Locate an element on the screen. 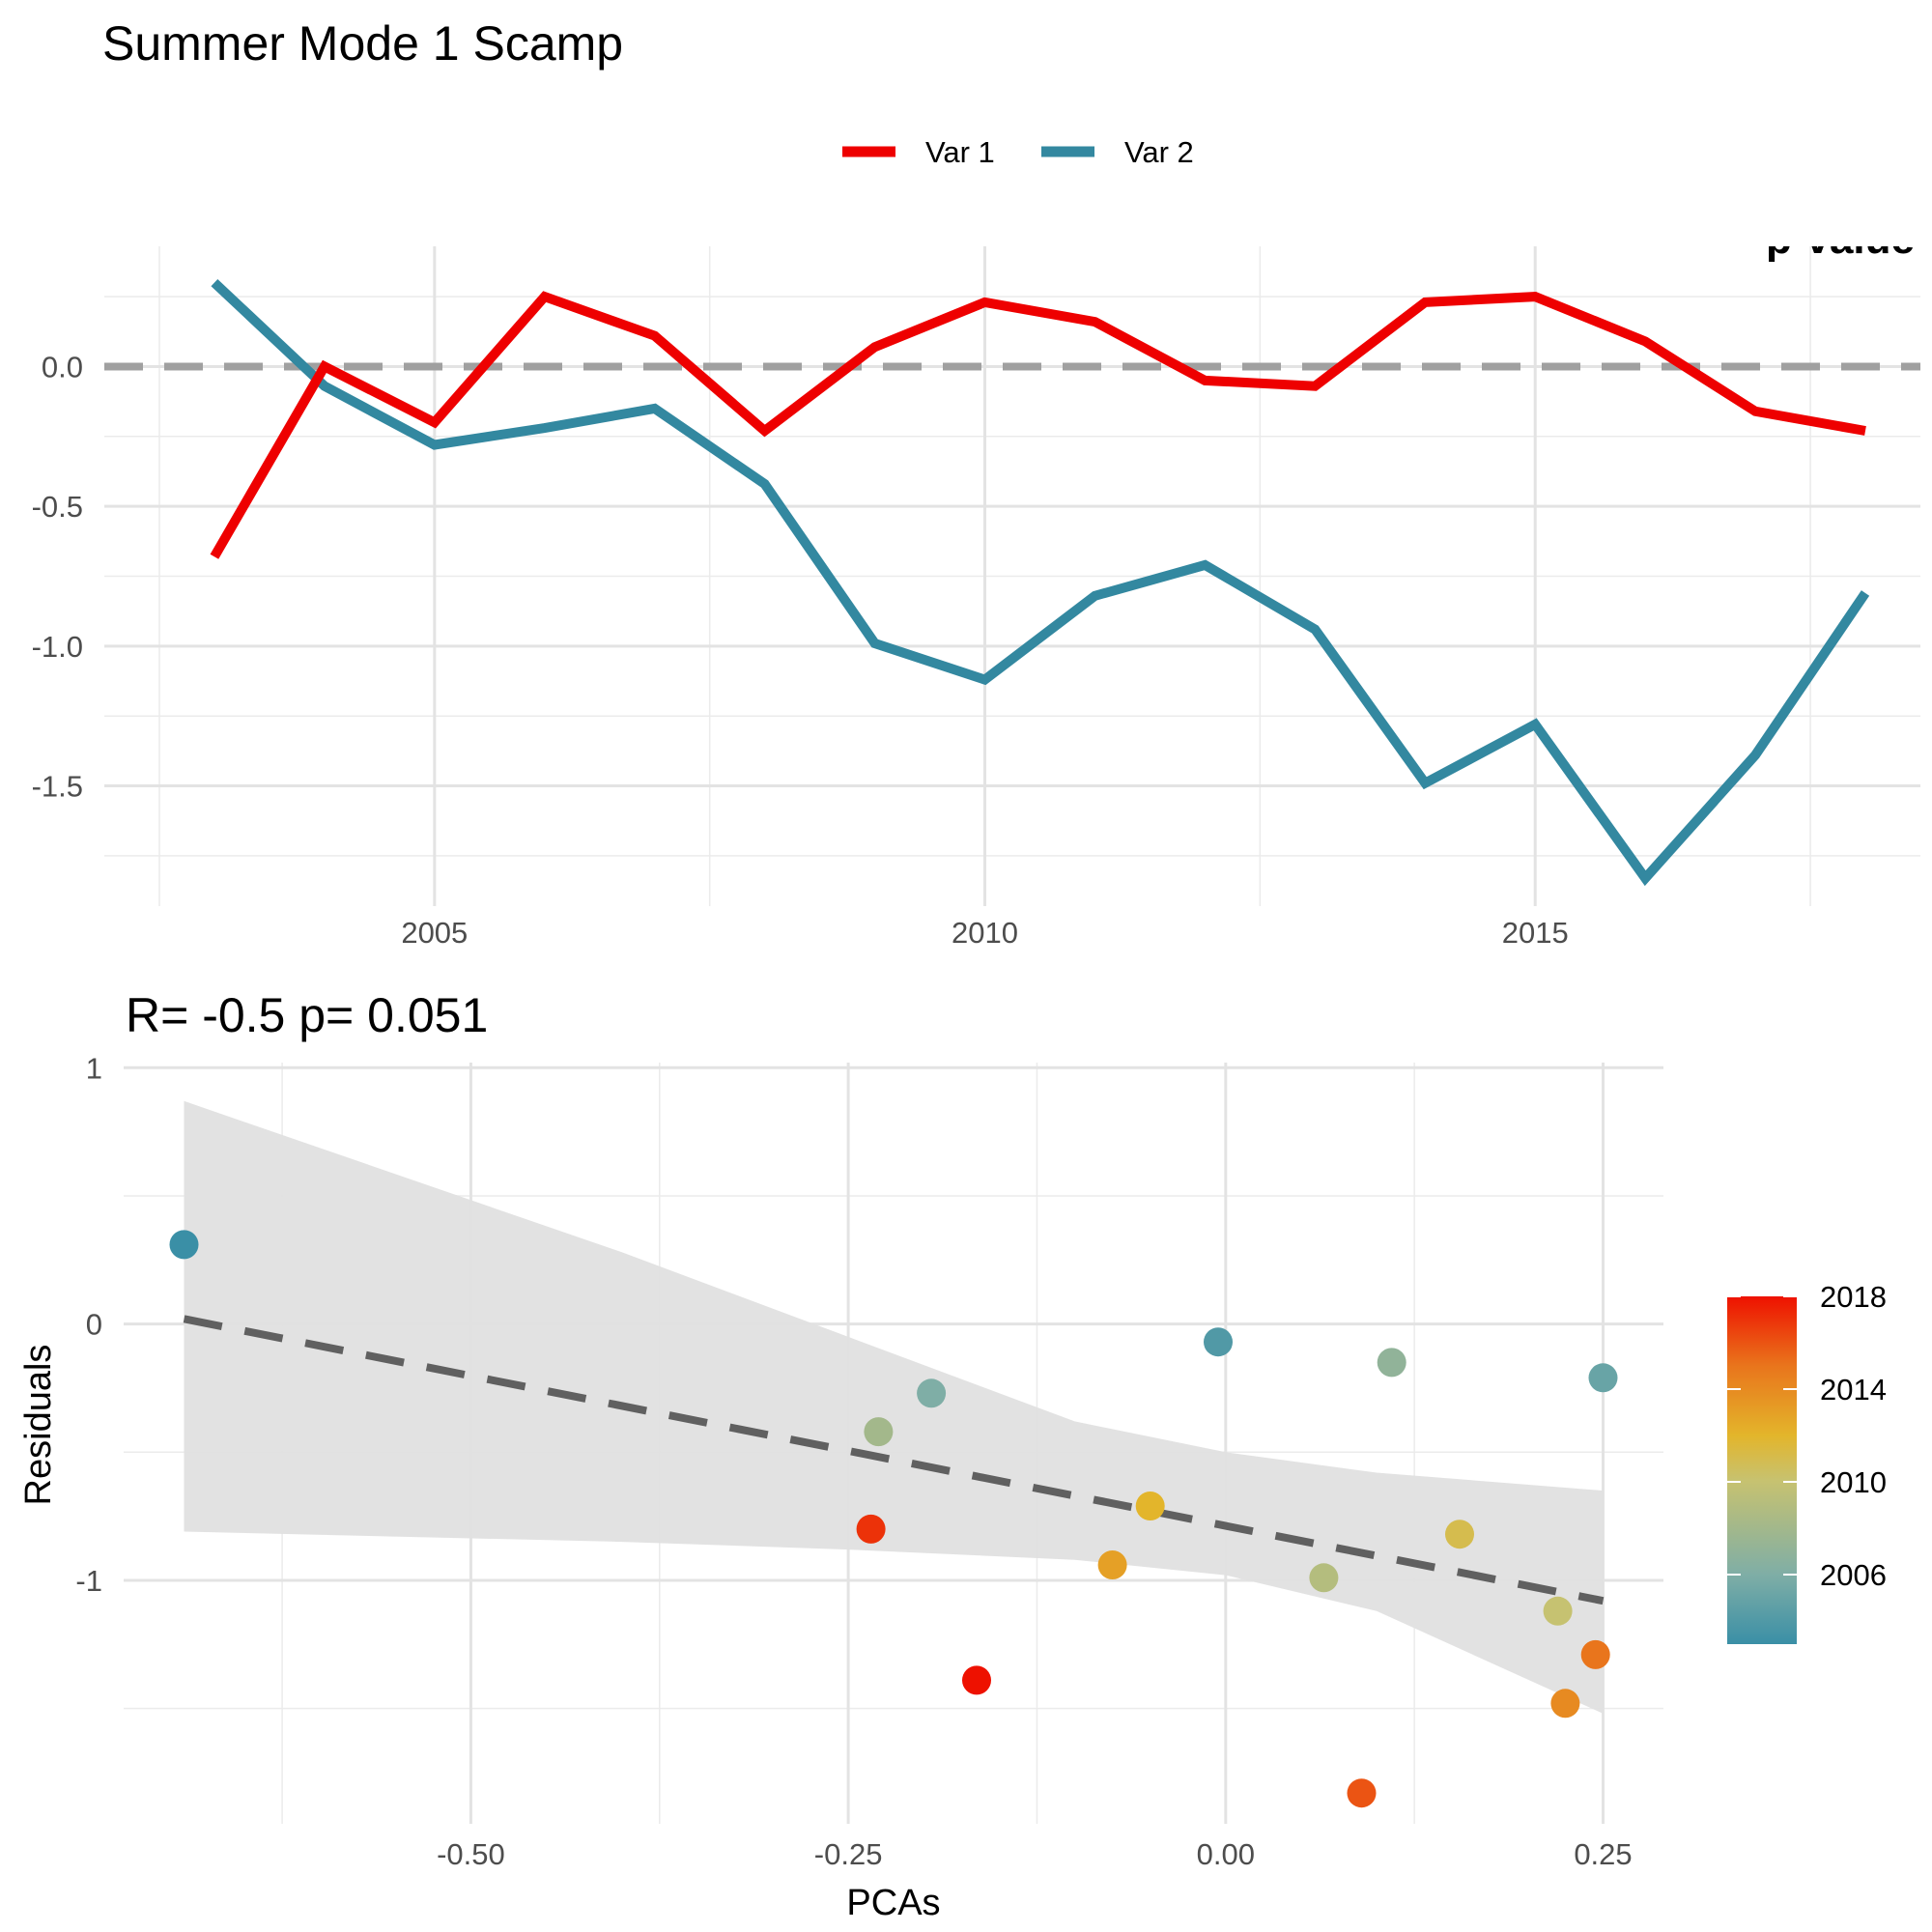  y-tick-label-0: 0 is located at coordinates (94, 1325).